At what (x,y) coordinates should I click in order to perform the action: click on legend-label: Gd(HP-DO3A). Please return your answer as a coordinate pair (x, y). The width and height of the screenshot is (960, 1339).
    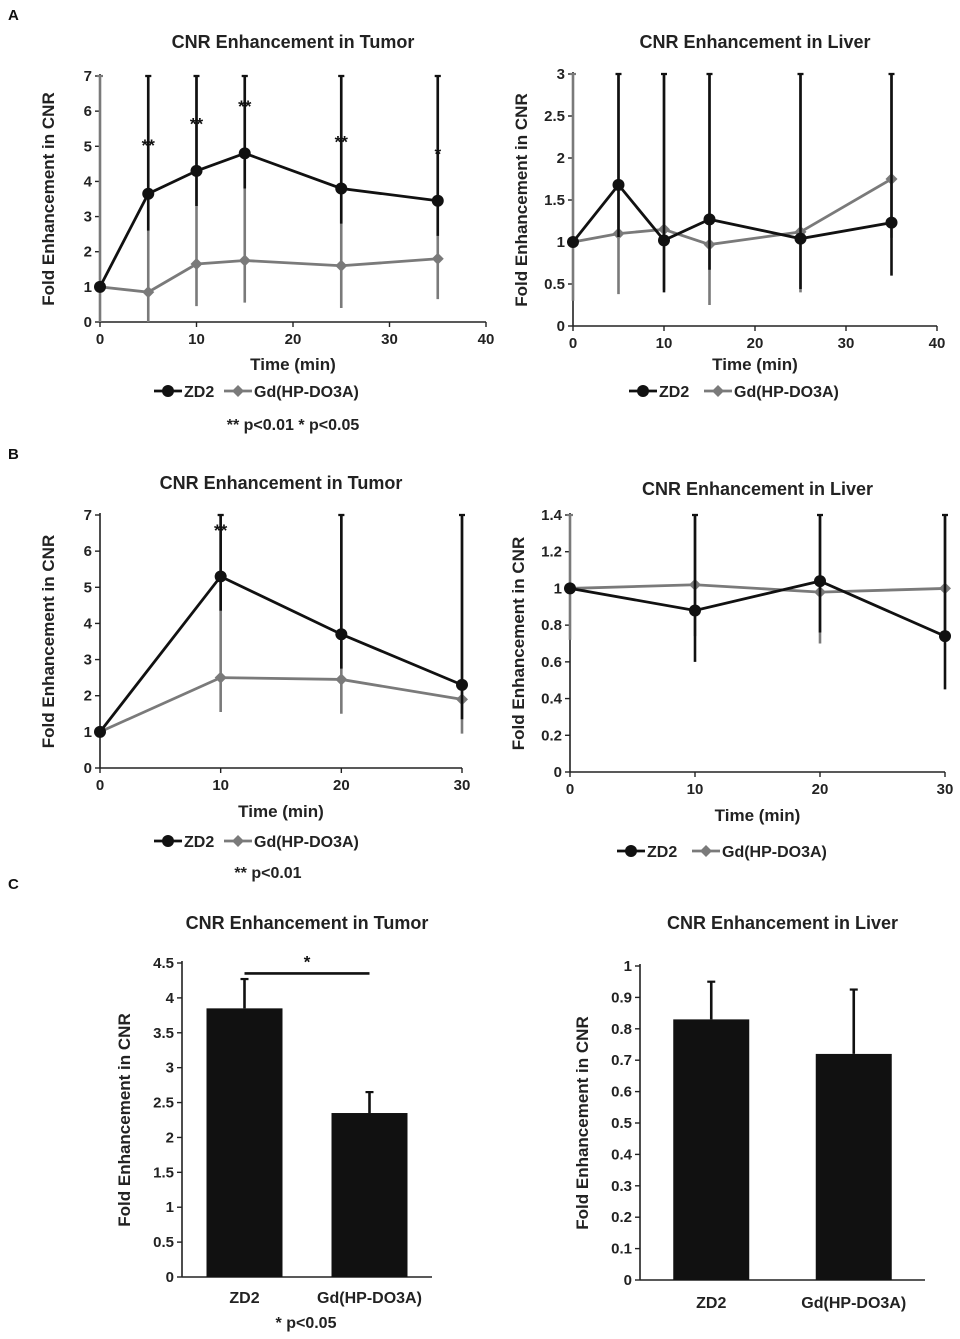
    Looking at the image, I should click on (306, 392).